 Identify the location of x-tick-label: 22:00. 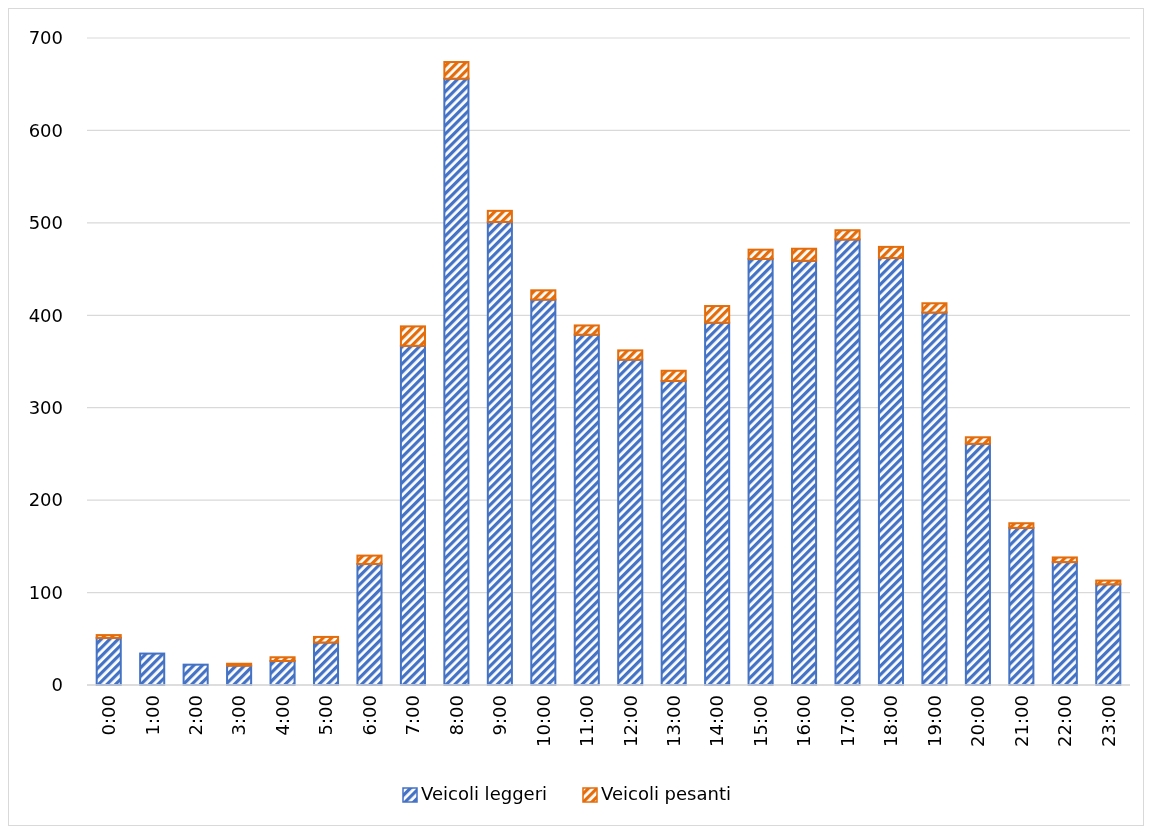
(1065, 721).